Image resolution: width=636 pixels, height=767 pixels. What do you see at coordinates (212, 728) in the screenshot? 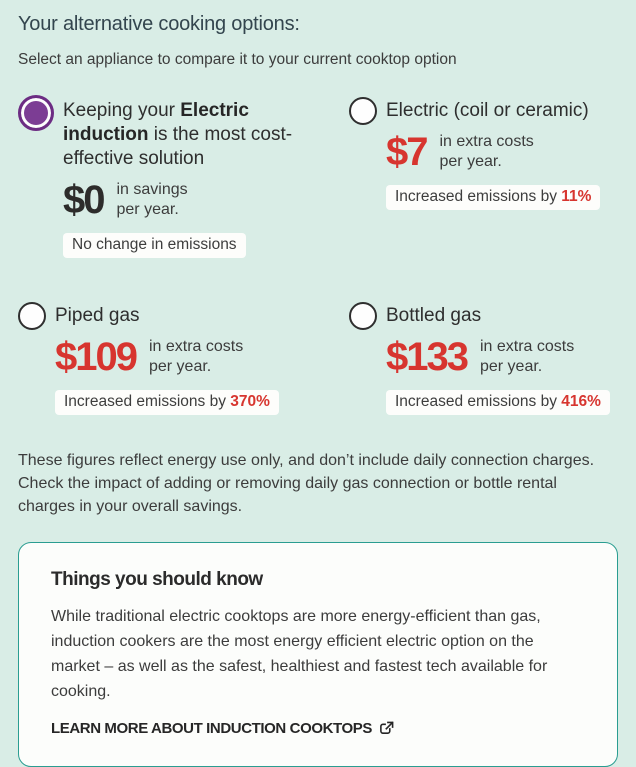
I see `learn-more-link-label: LEARN MORE ABOUT INDUCTION COOKTOPS` at bounding box center [212, 728].